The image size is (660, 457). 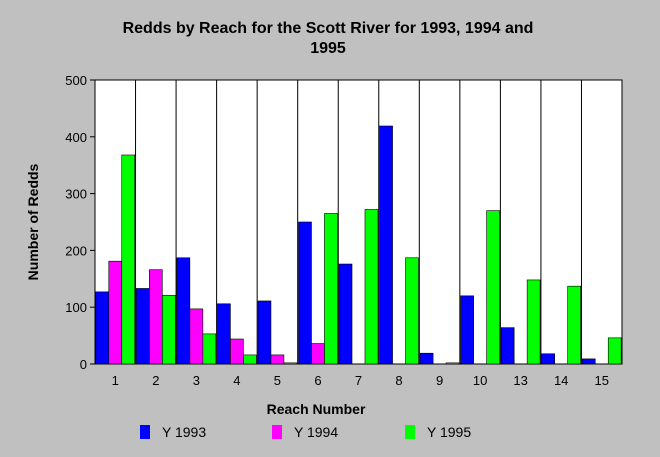 I want to click on x-axis-ticks: 1 2 3 4 5 6 7 8 9 10 13 14 15, so click(x=360, y=380).